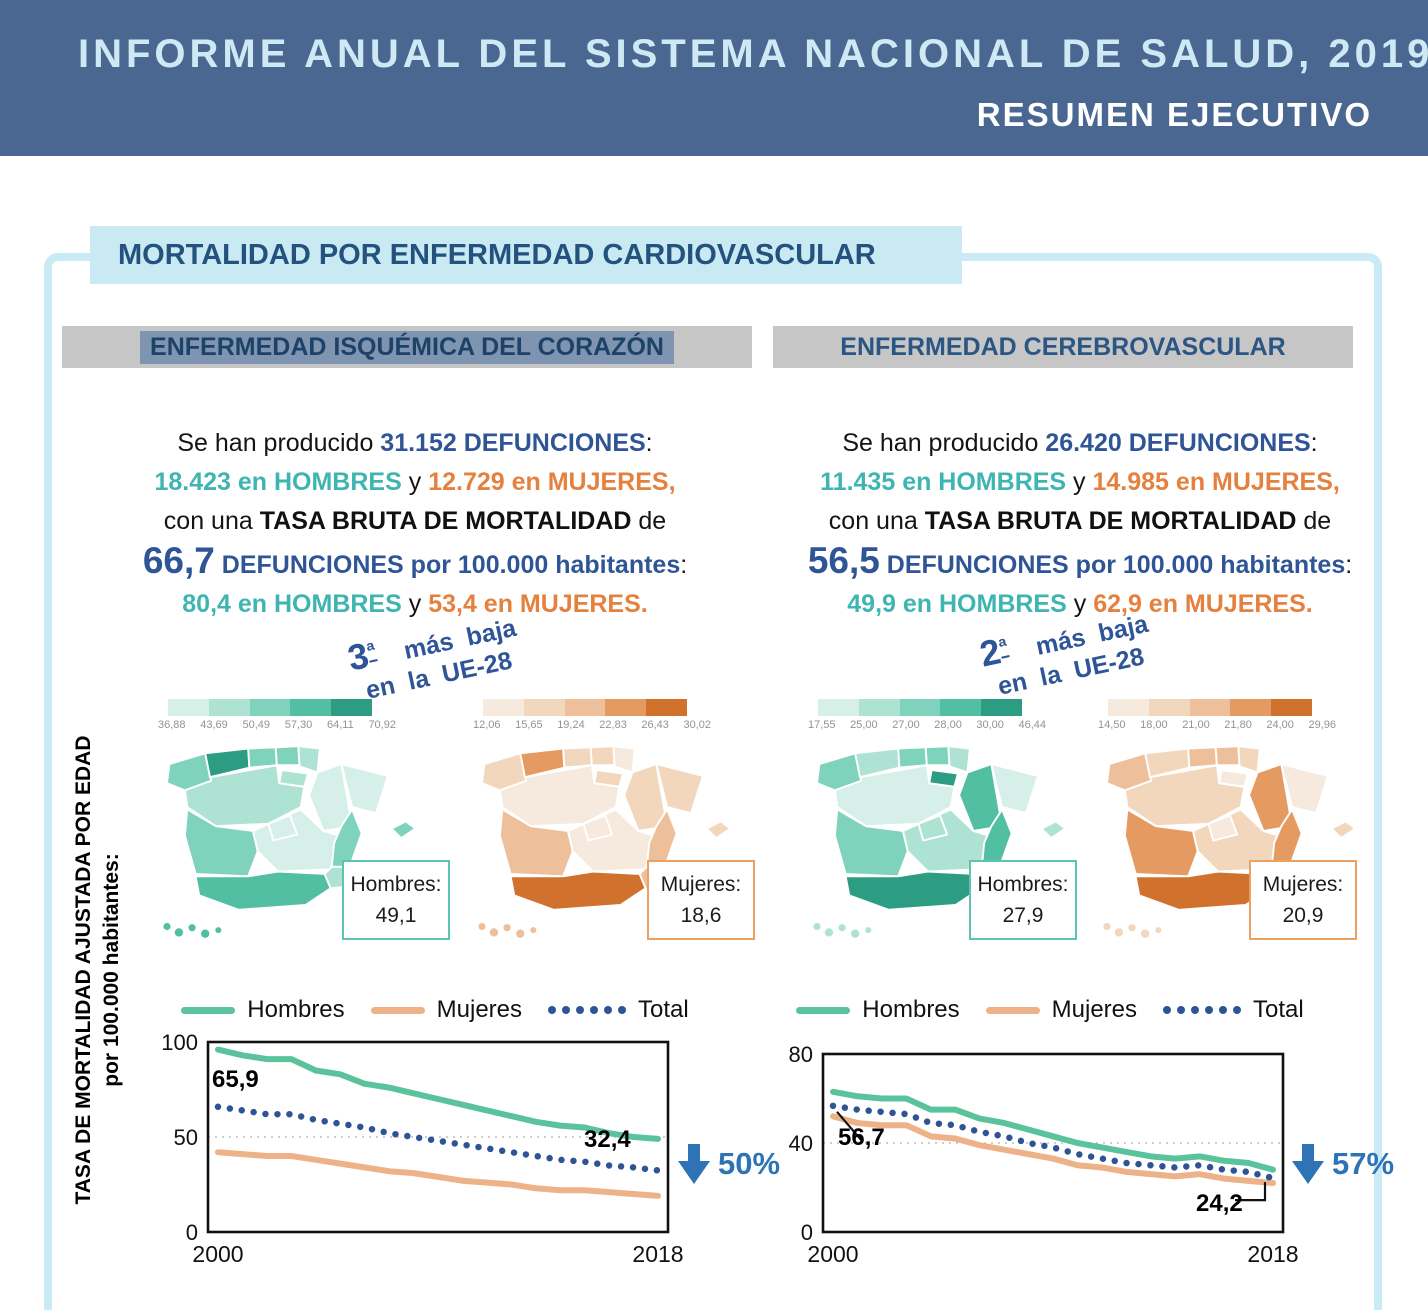 The height and width of the screenshot is (1310, 1428). What do you see at coordinates (624, 759) in the screenshot?
I see `region-navarra` at bounding box center [624, 759].